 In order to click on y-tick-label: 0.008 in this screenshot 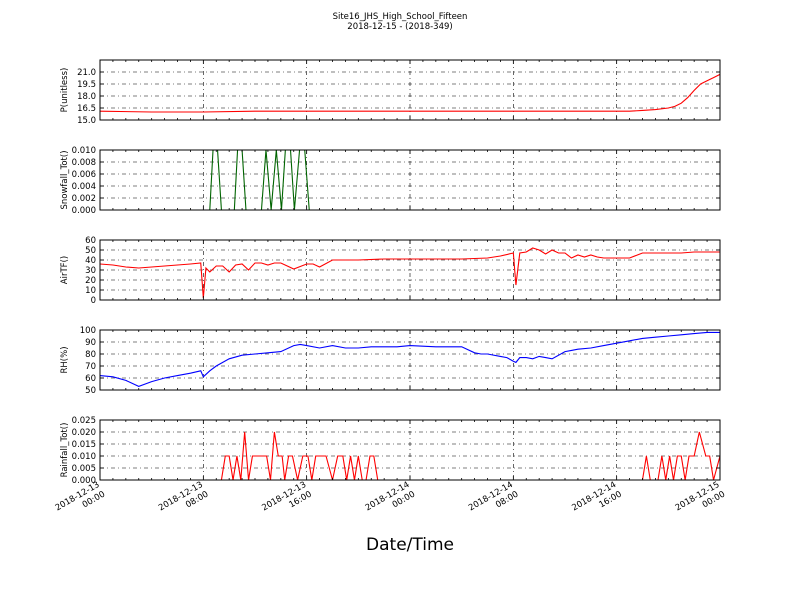, I will do `click(84, 163)`.